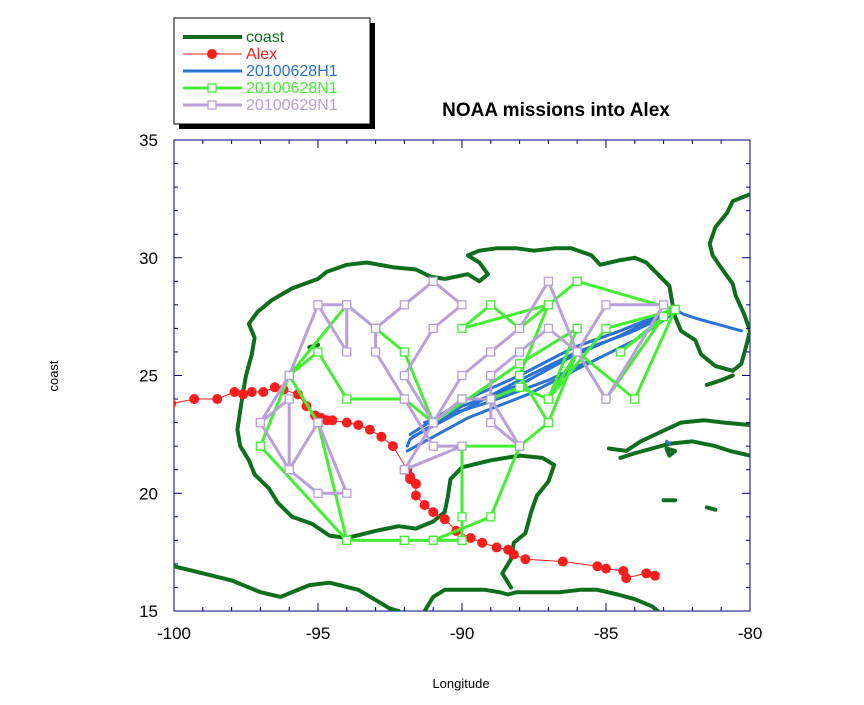  Describe the element at coordinates (292, 105) in the screenshot. I see `legend-label-20100629n1: 20100629N1` at that location.